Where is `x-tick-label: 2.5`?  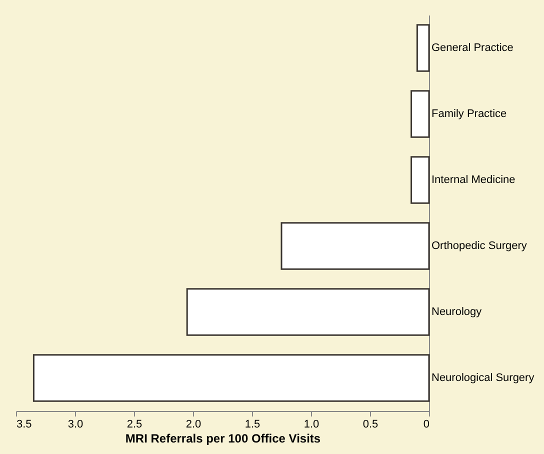 x-tick-label: 2.5 is located at coordinates (134, 424).